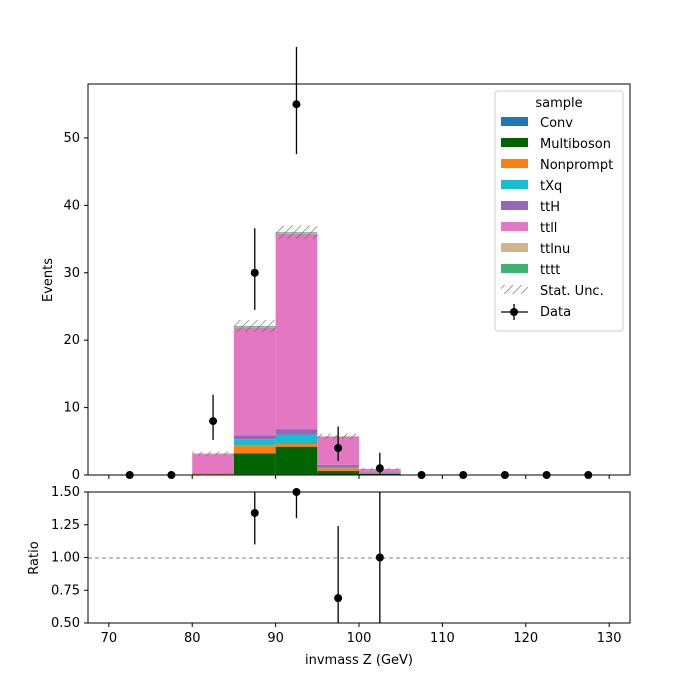 Image resolution: width=700 pixels, height=700 pixels. What do you see at coordinates (71, 273) in the screenshot?
I see `y-tick-label: 30` at bounding box center [71, 273].